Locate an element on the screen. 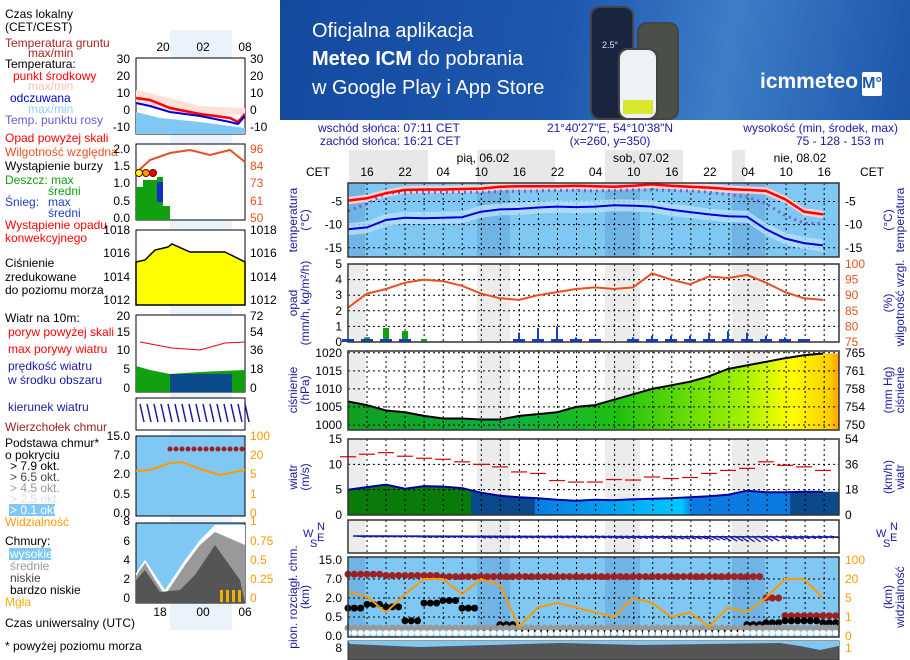 The width and height of the screenshot is (910, 660). pressure-tick-right: 1016 is located at coordinates (263, 253).